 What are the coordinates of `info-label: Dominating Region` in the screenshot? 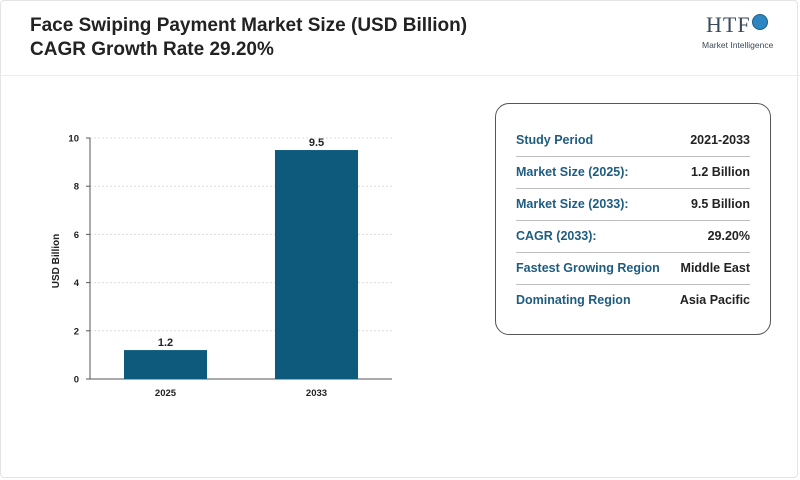 It's located at (573, 300).